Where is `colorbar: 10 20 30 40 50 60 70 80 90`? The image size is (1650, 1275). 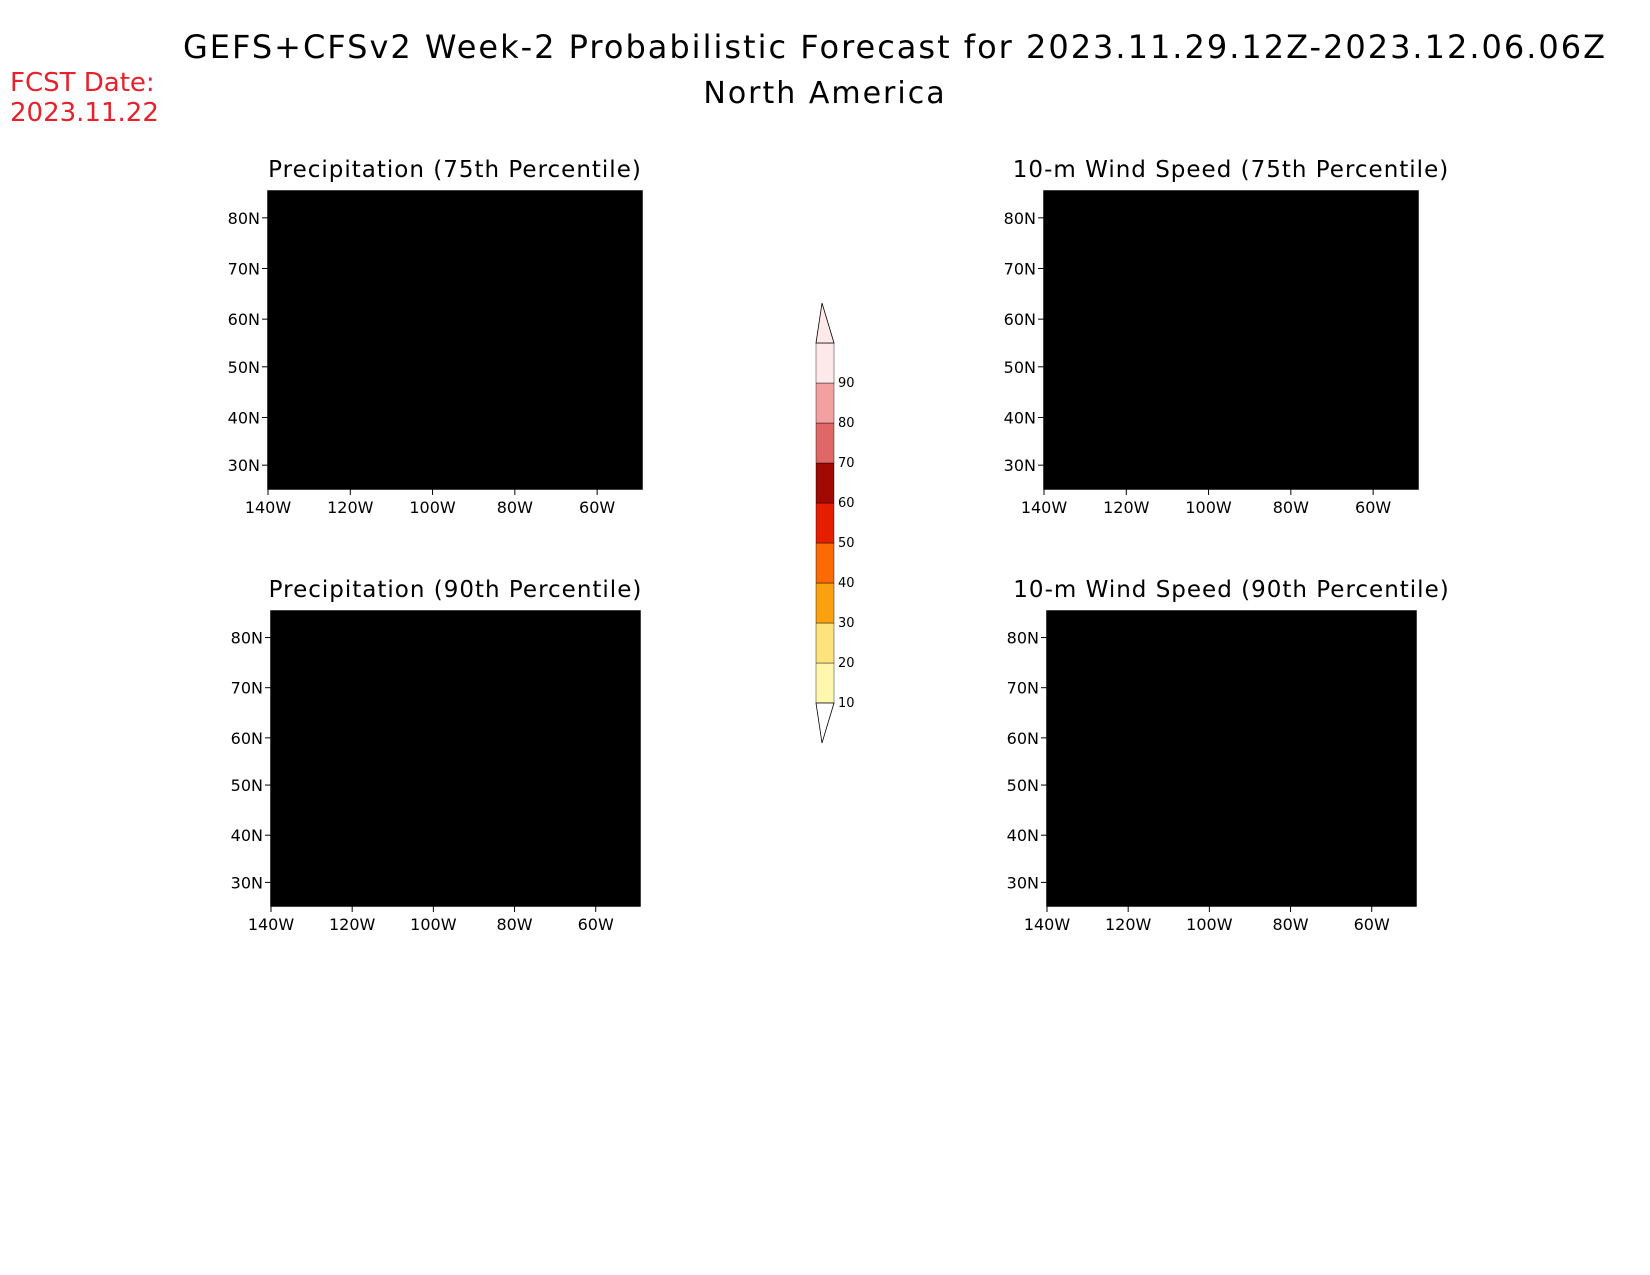 colorbar: 10 20 30 40 50 60 70 80 90 is located at coordinates (835, 523).